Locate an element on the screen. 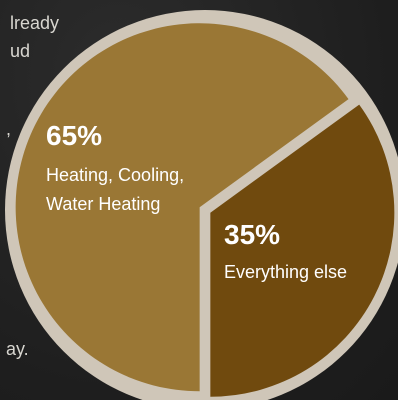  side-text-line-4: ay. is located at coordinates (17, 349).